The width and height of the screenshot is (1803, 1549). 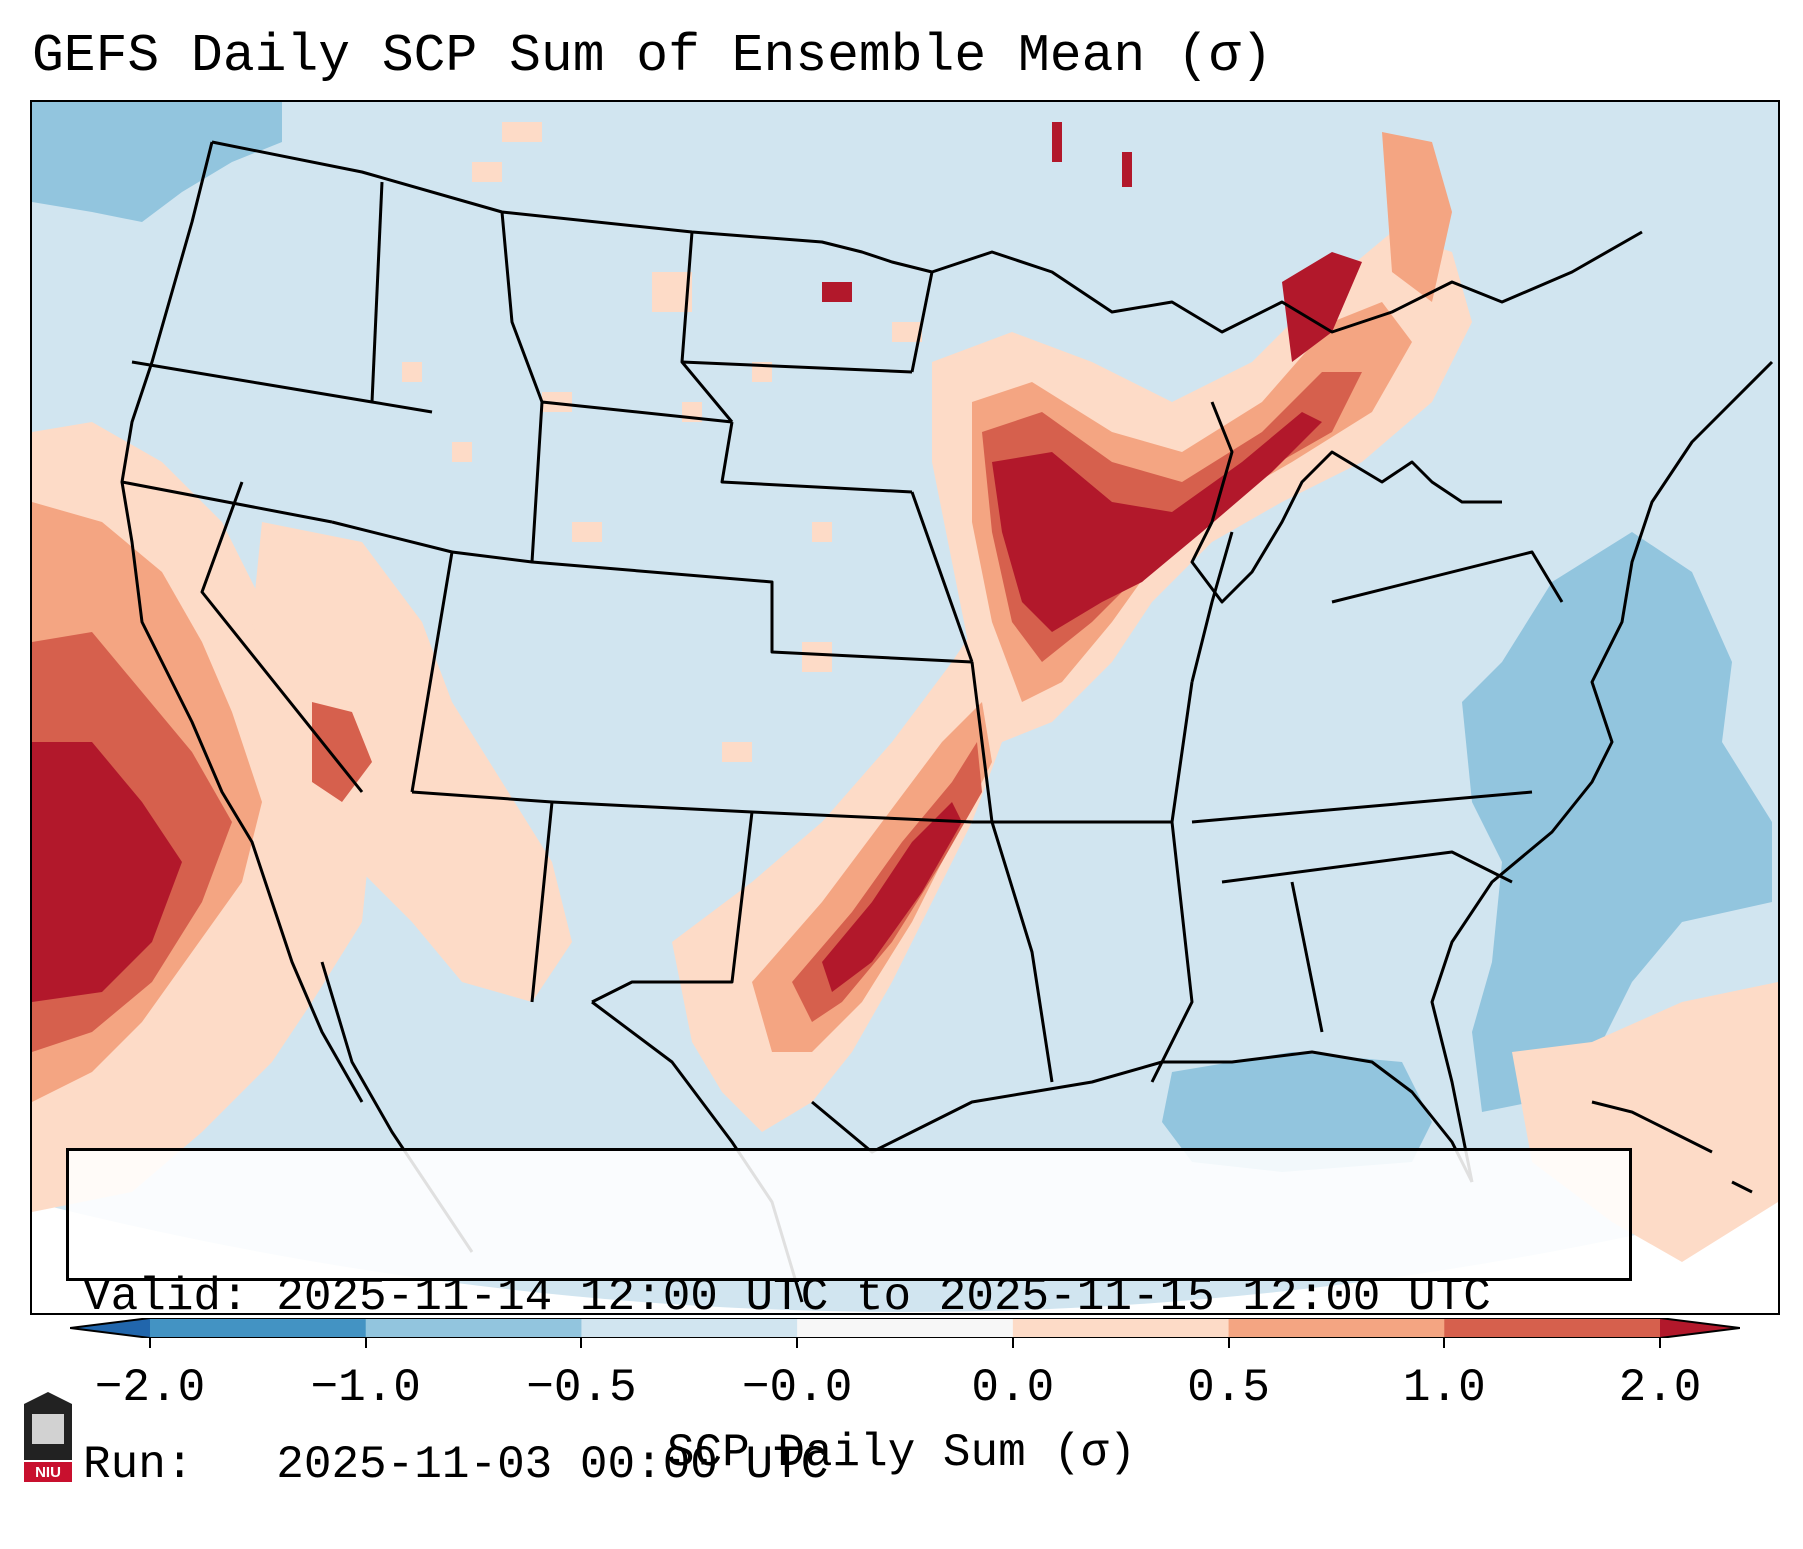 I want to click on colorbar, so click(x=905, y=1328).